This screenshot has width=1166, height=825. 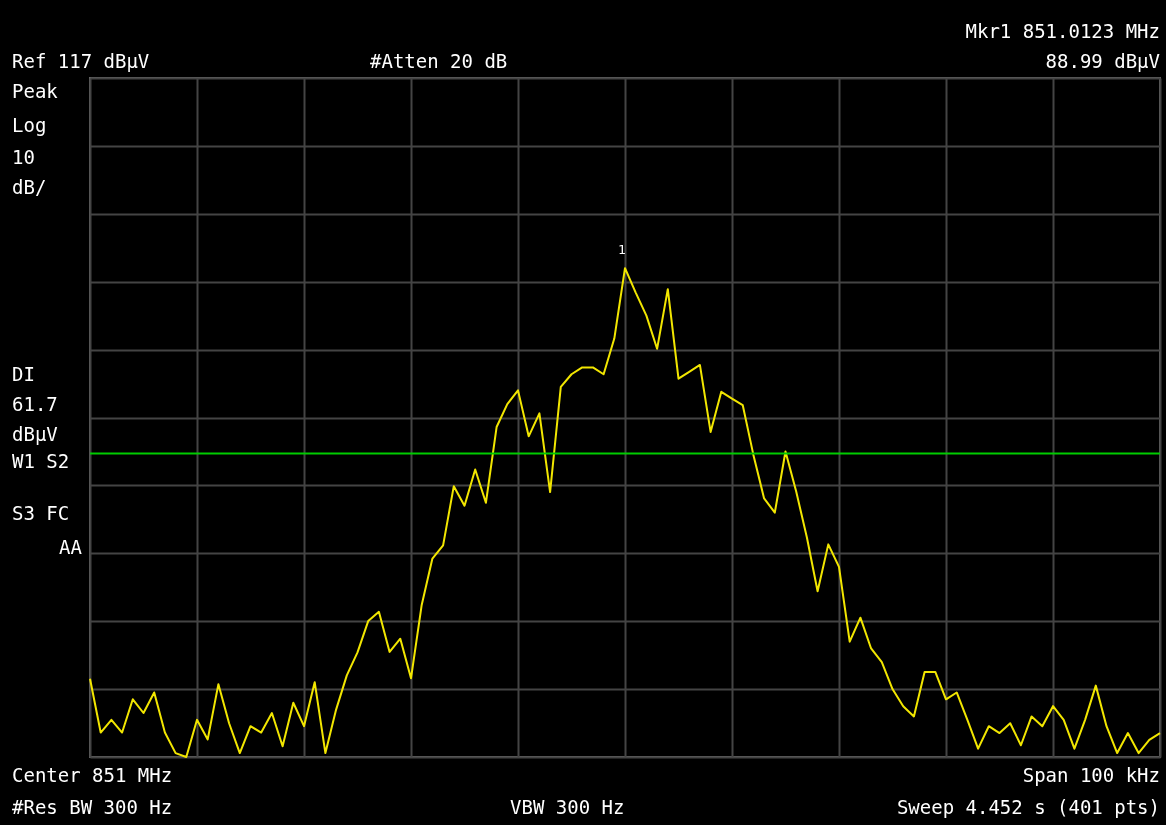 What do you see at coordinates (439, 61) in the screenshot?
I see `text: #Atten 20 dB` at bounding box center [439, 61].